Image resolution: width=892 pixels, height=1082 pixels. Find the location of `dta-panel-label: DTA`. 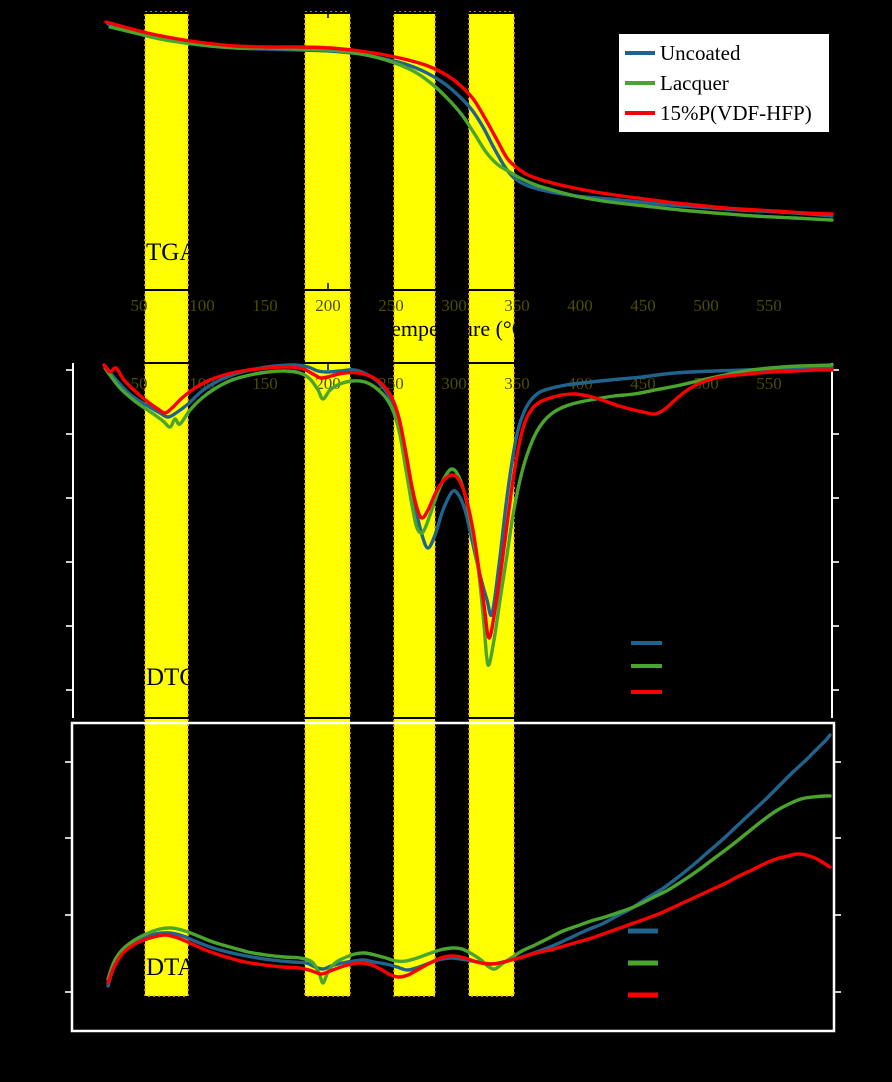

dta-panel-label: DTA is located at coordinates (171, 967).